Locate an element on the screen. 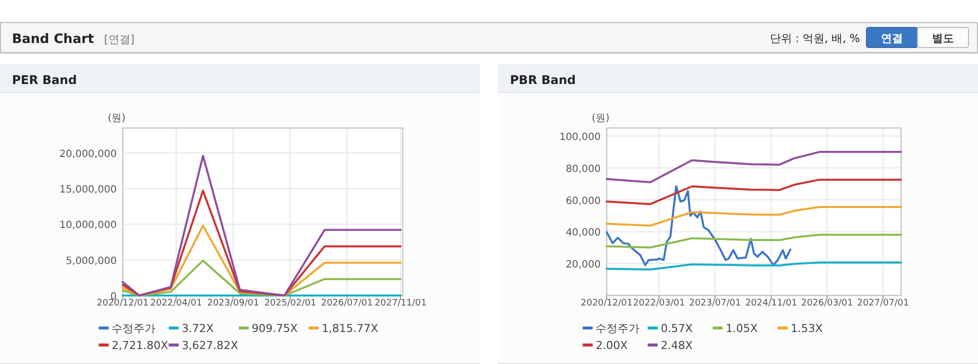  legend-label: 0.57X is located at coordinates (677, 328).